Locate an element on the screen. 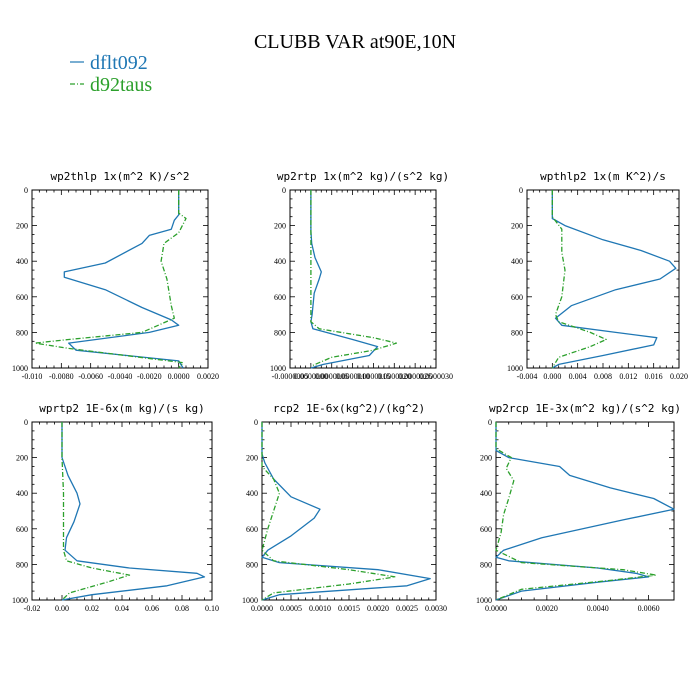 The height and width of the screenshot is (700, 700). panel-title: wp2thlp 1x(m^2 K)/s^2 is located at coordinates (119, 176).